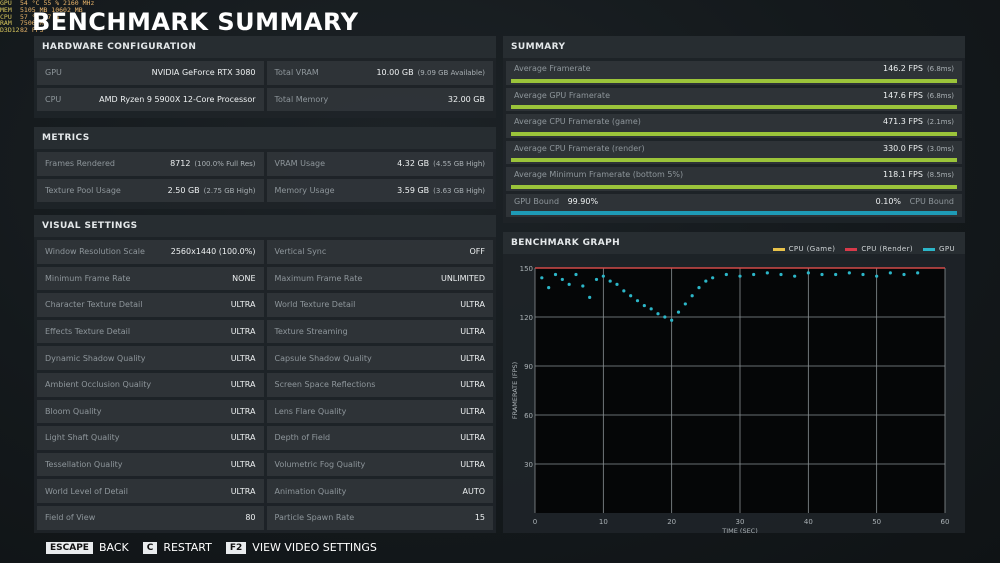 The width and height of the screenshot is (1000, 563). What do you see at coordinates (566, 243) in the screenshot?
I see `graph-title: BENCHMARK GRAPH` at bounding box center [566, 243].